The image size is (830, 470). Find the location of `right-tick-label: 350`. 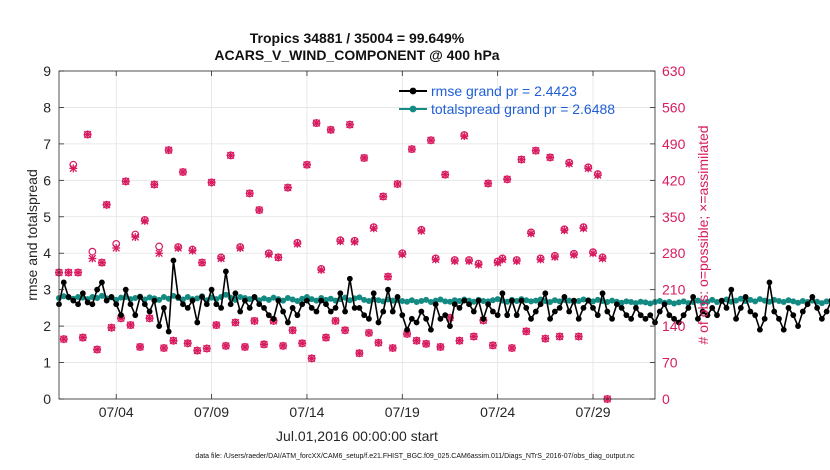

right-tick-label: 350 is located at coordinates (674, 217).